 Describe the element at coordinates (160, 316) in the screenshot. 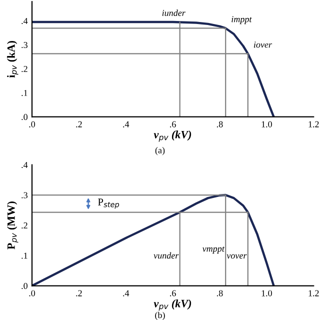

I see `text: (b)` at that location.